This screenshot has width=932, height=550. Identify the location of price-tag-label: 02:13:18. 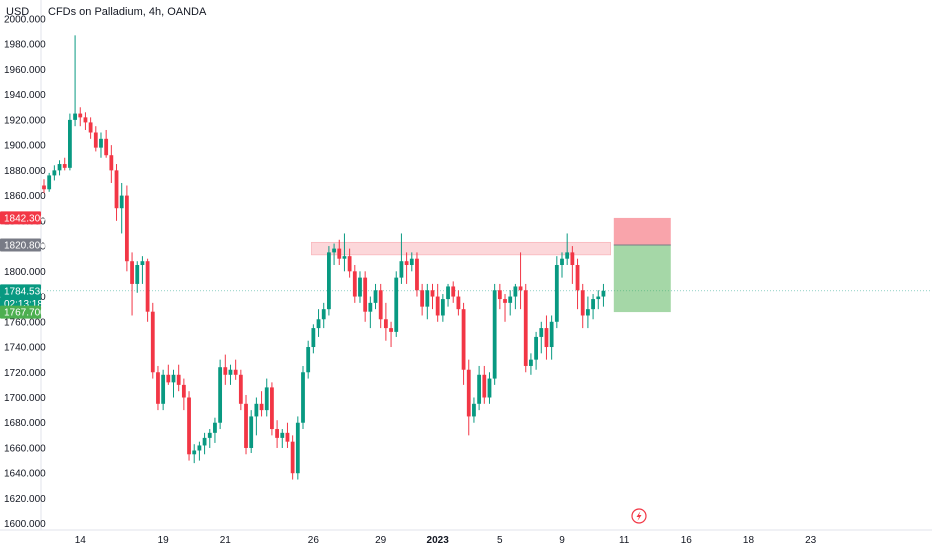
(23, 304).